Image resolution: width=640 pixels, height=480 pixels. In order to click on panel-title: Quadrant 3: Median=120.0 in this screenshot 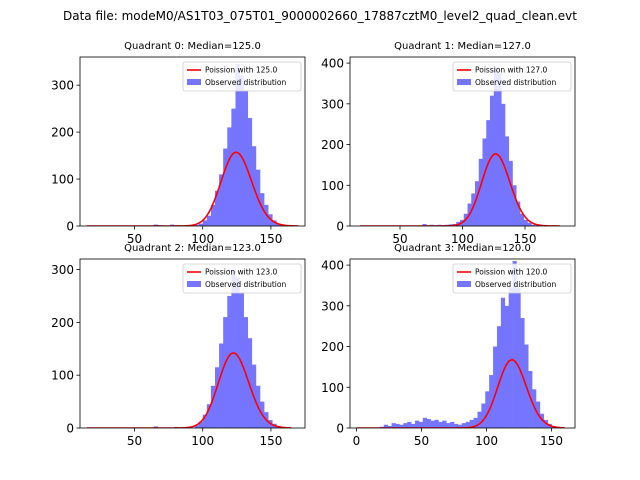, I will do `click(462, 248)`.